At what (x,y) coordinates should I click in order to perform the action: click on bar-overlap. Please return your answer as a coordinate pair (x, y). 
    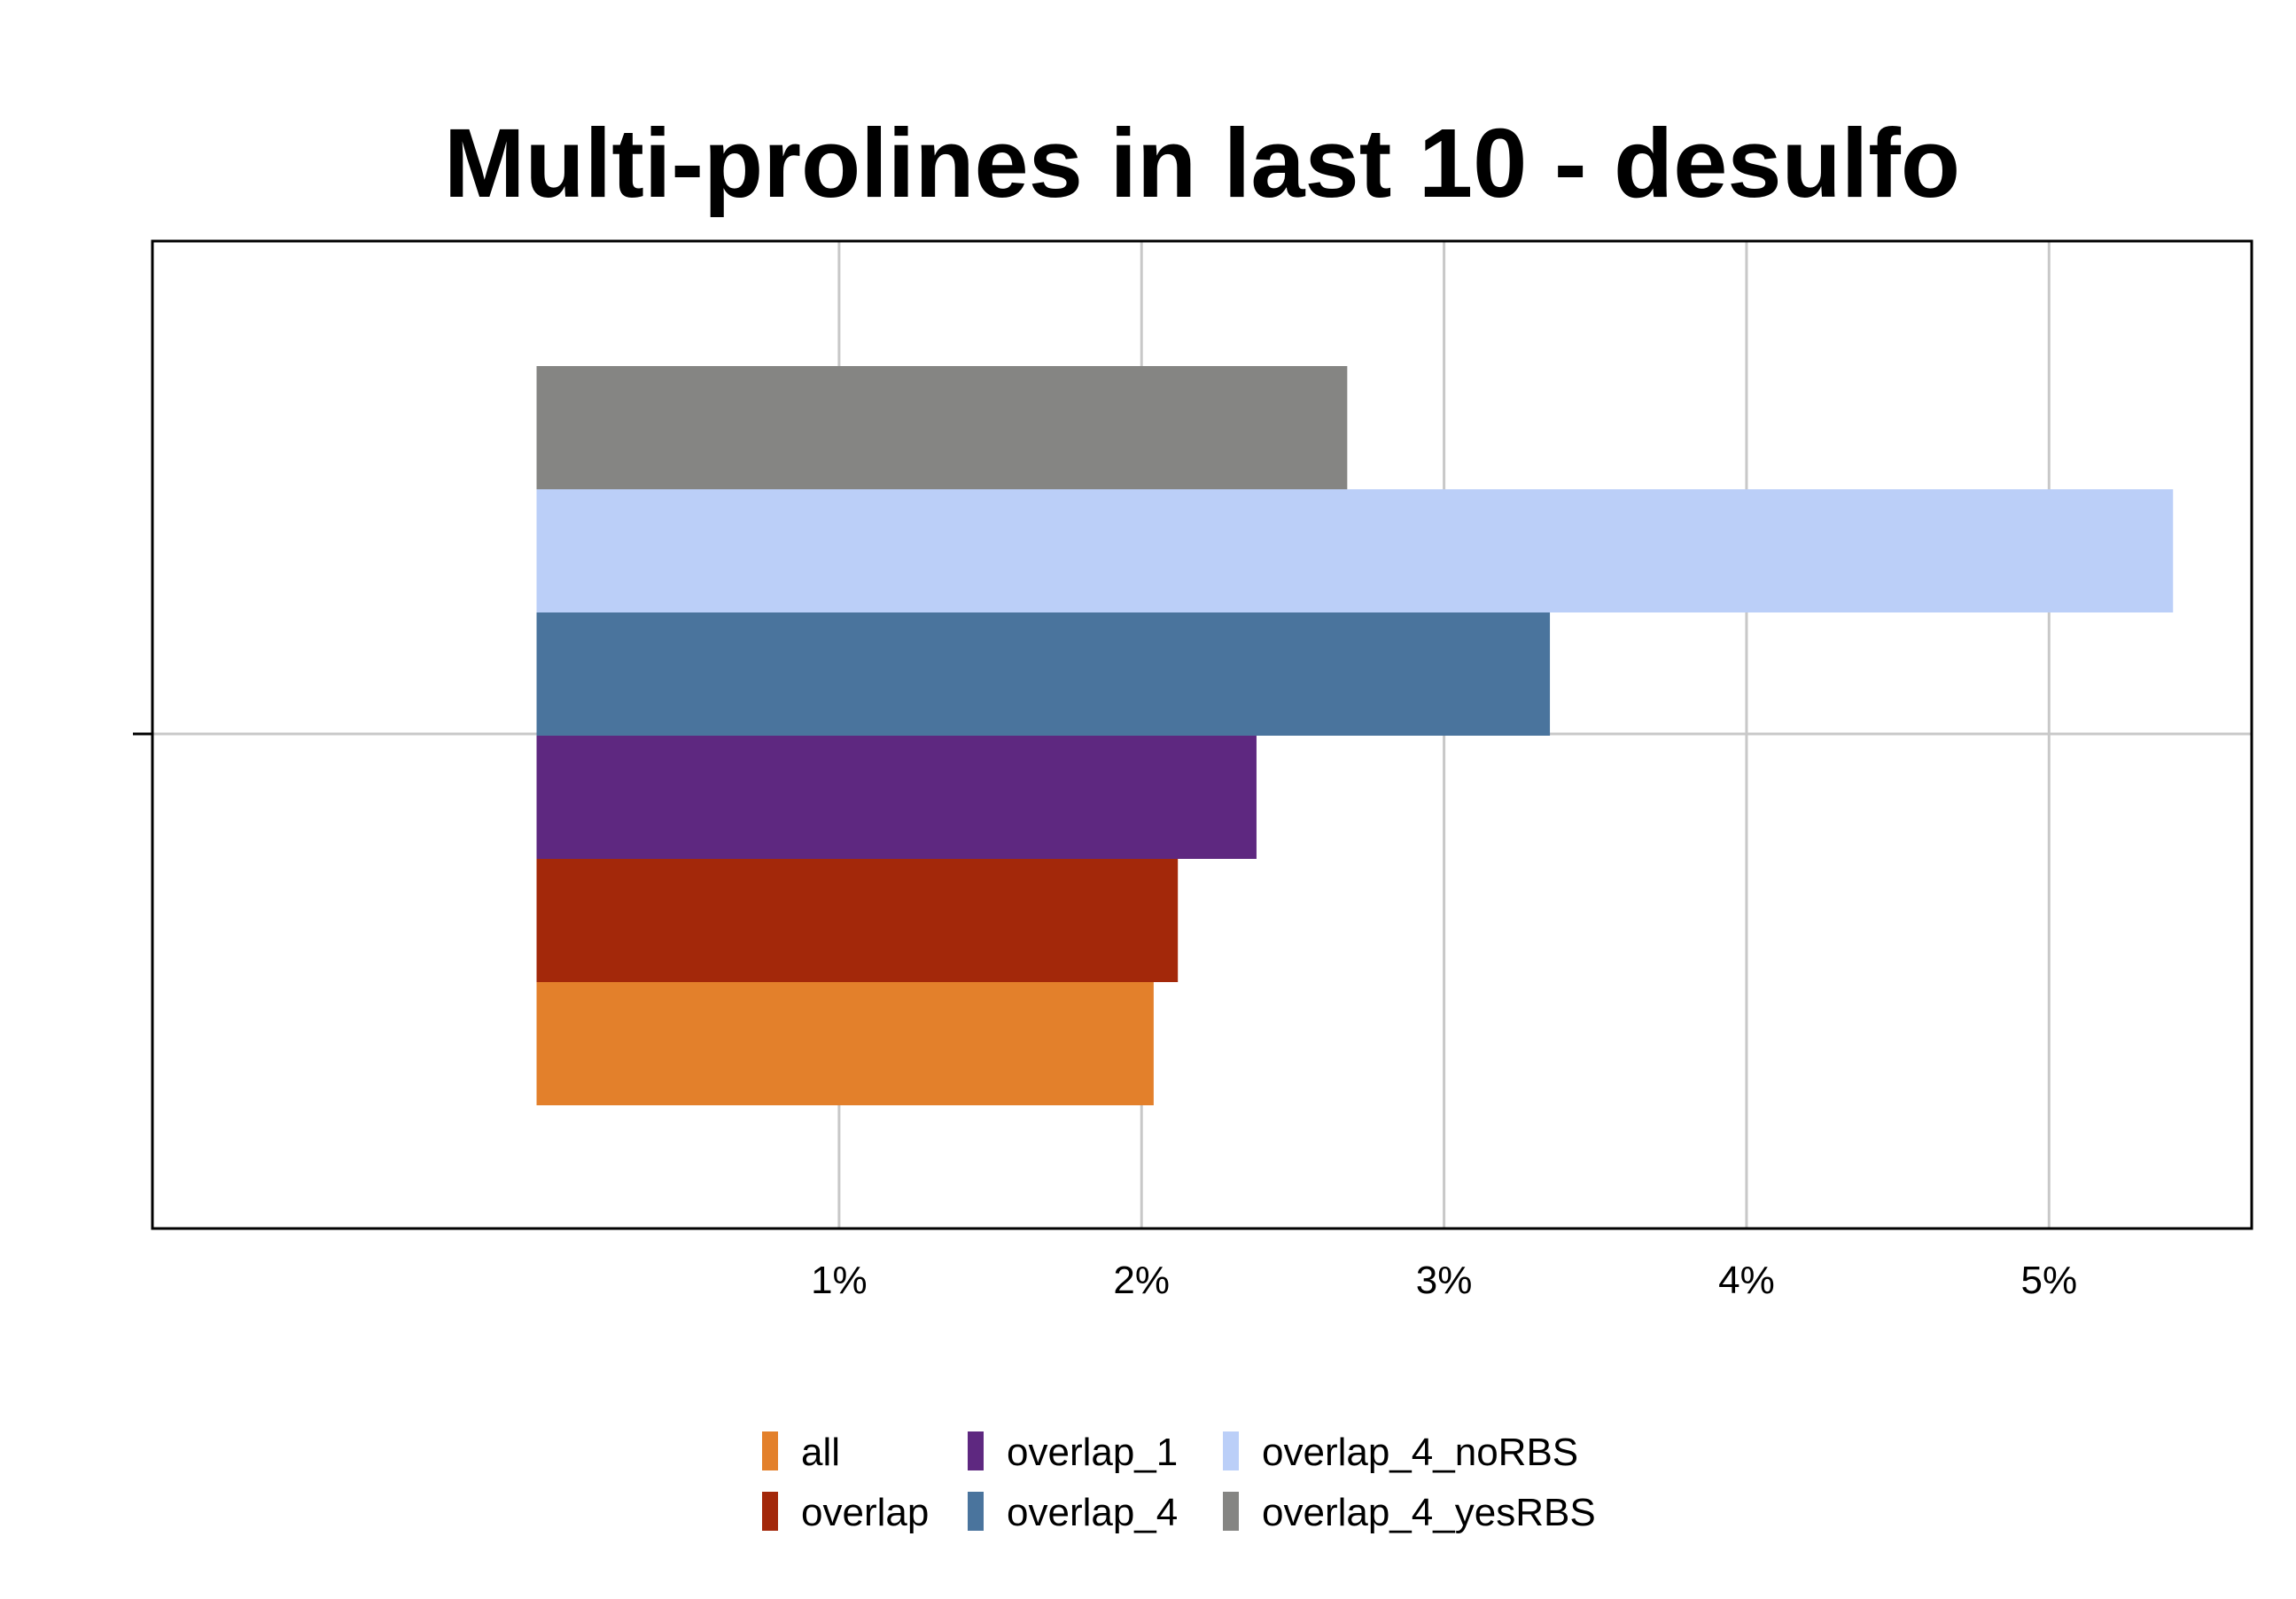
    Looking at the image, I should click on (857, 920).